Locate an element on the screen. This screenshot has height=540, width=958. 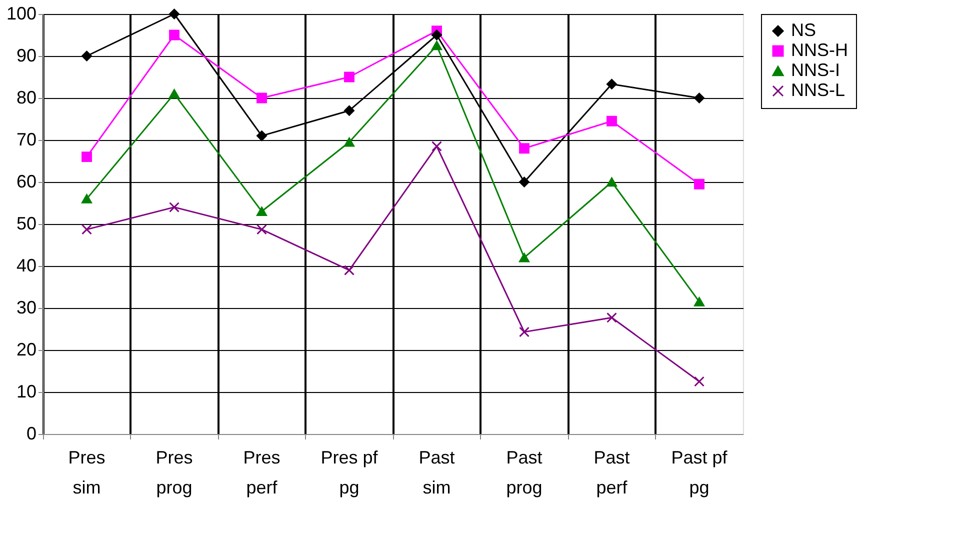
y-tick-label: 70 is located at coordinates (26, 140).